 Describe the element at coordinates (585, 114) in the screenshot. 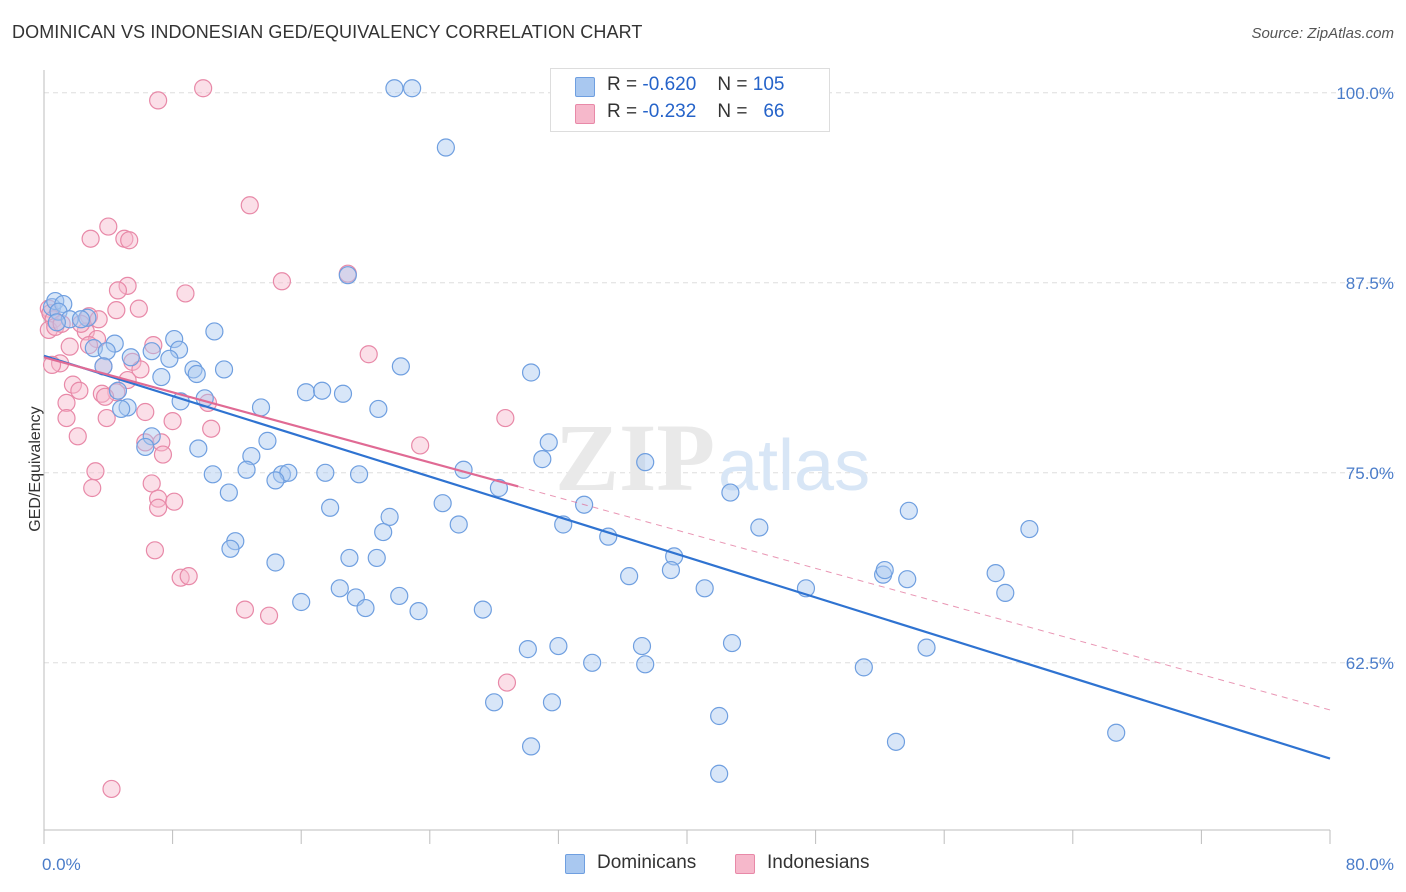

I see `legend-swatch-indonesians` at that location.